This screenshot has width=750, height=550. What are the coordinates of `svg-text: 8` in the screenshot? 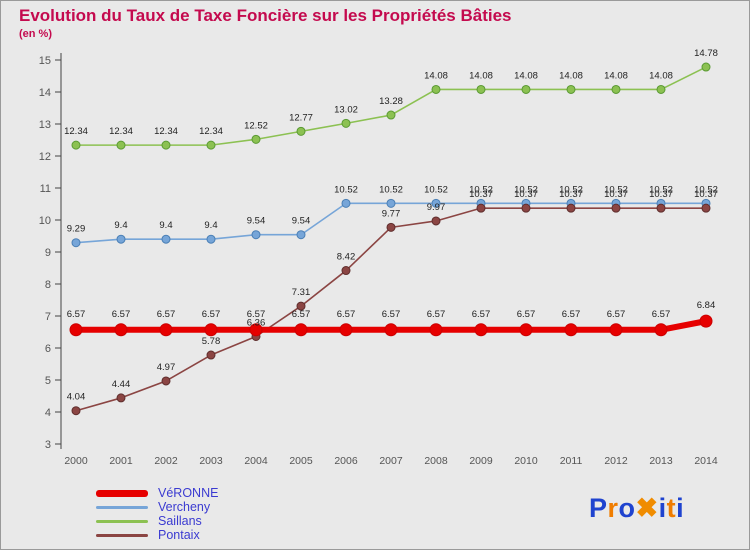 It's located at (48, 285).